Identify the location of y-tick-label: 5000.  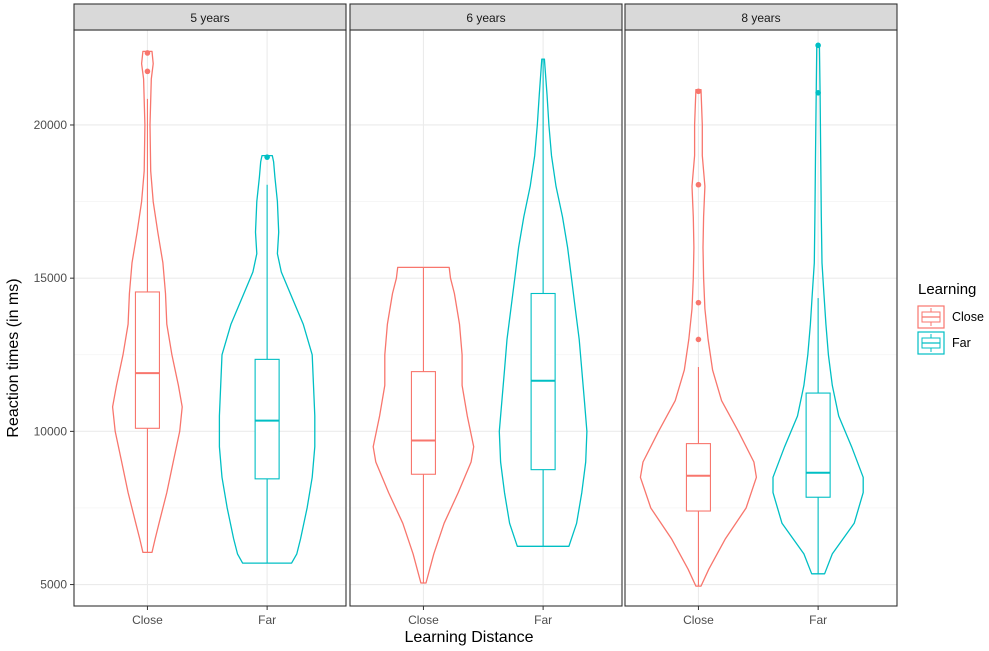
(53, 585).